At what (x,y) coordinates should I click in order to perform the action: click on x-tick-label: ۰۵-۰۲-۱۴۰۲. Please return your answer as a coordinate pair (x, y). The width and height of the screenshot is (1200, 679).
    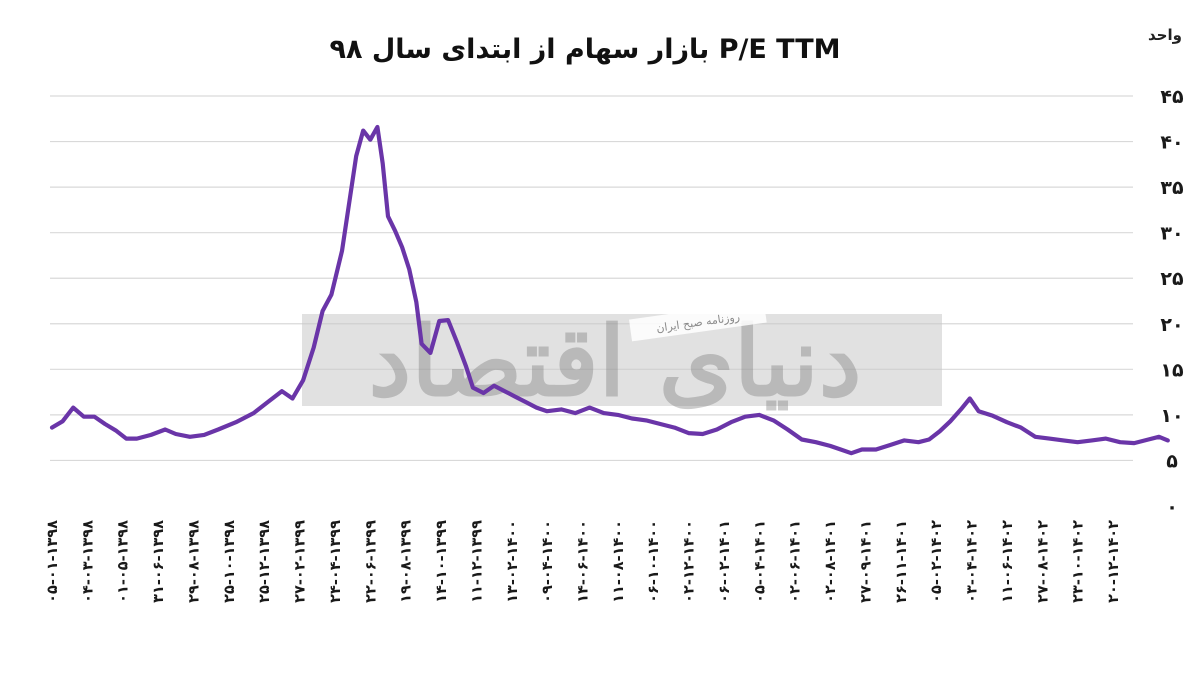
    Looking at the image, I should click on (937, 561).